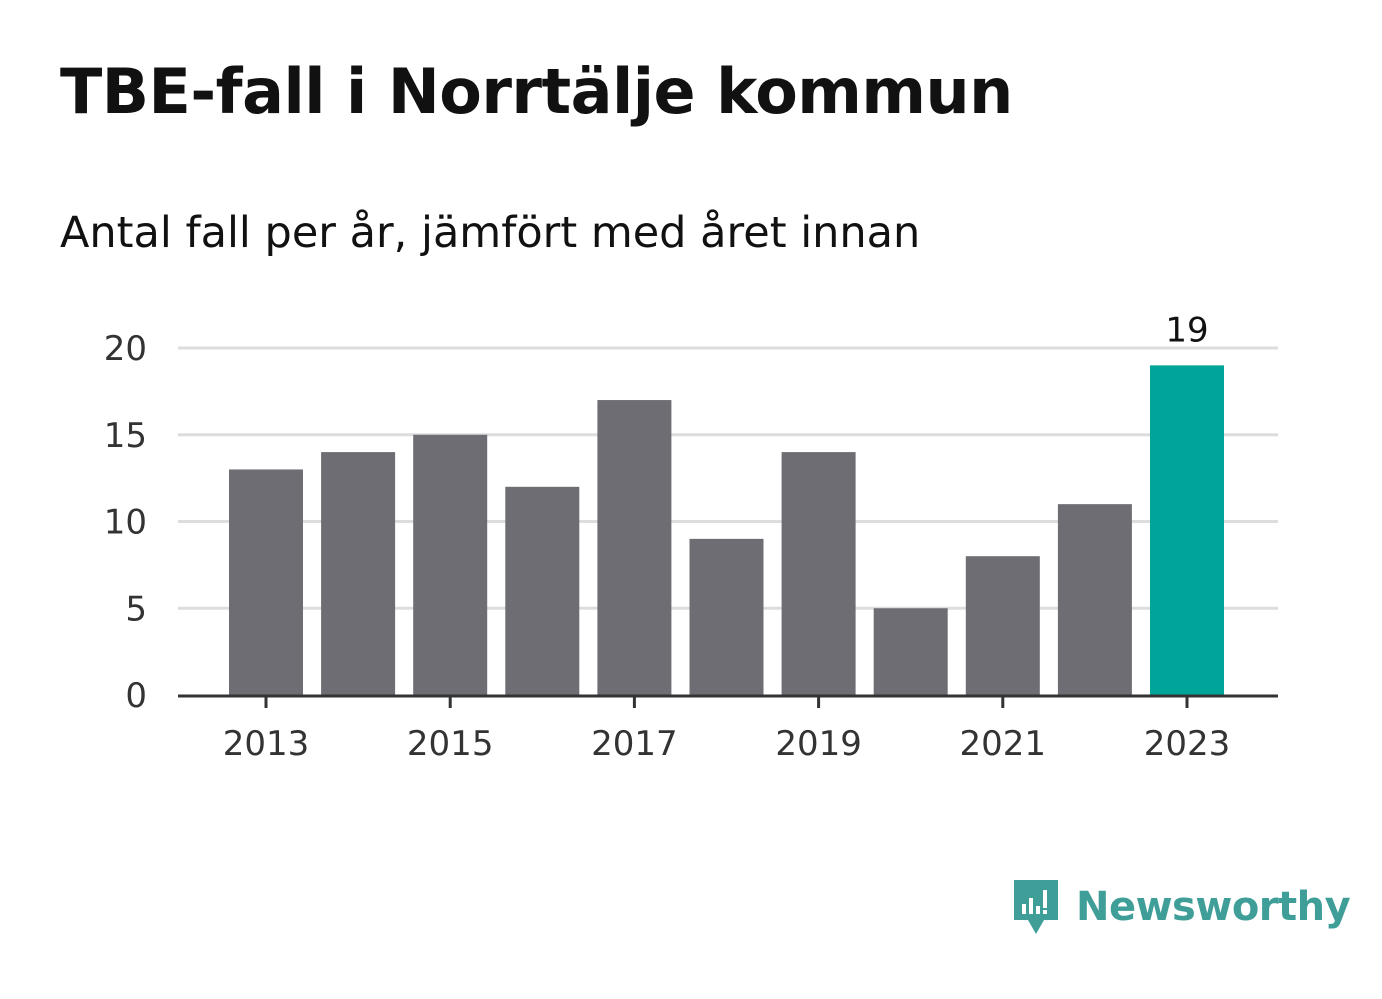 This screenshot has width=1382, height=999. I want to click on x-tick-label: 2013, so click(266, 744).